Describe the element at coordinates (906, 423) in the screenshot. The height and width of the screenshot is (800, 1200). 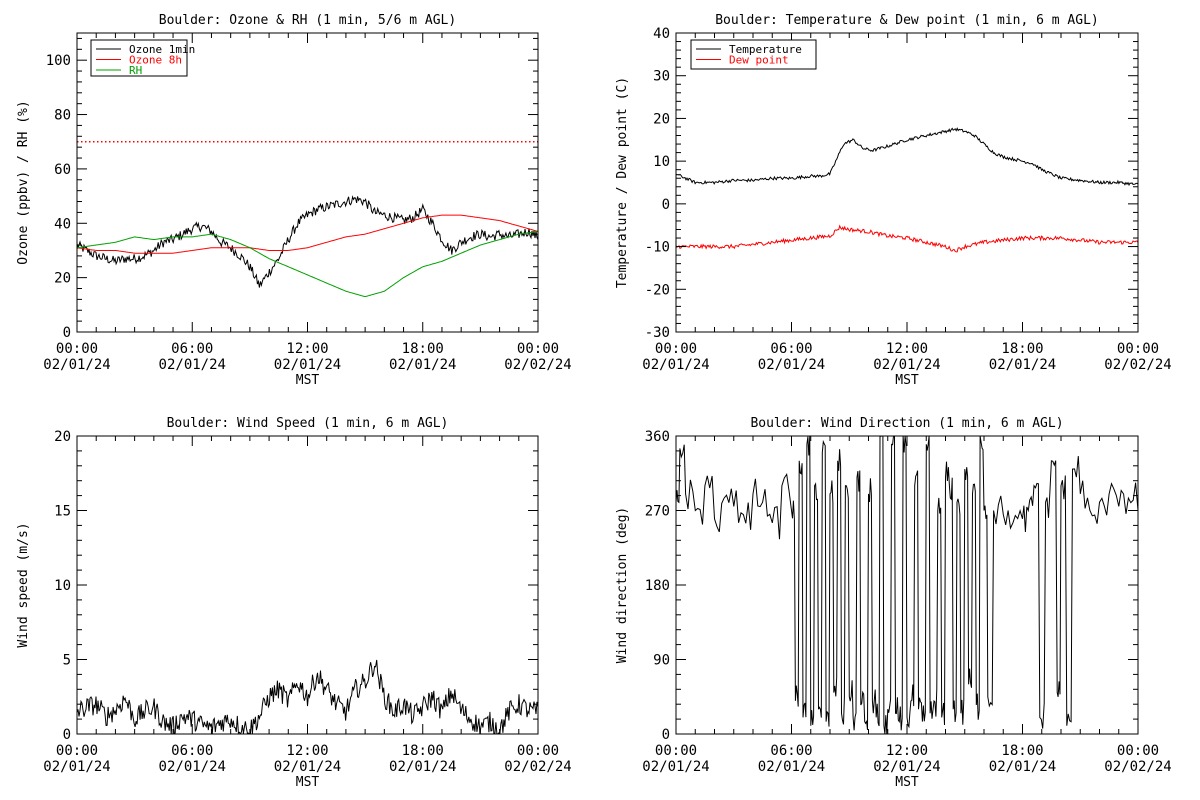
I see `chart-title: Boulder: Wind Direction (1 min, 6 m AGL)` at that location.